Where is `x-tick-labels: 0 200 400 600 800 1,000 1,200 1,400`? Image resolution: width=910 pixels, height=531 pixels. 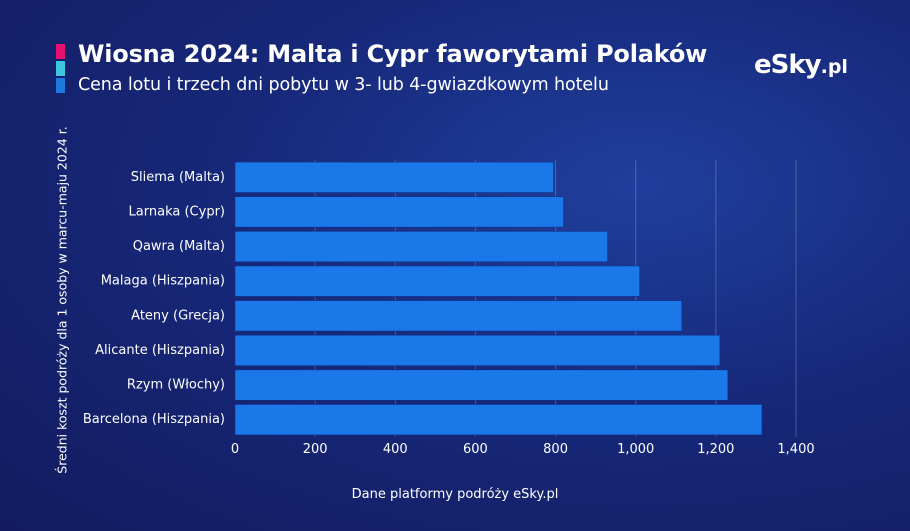
x-tick-labels: 0 200 400 600 800 1,000 1,200 1,400 is located at coordinates (523, 449).